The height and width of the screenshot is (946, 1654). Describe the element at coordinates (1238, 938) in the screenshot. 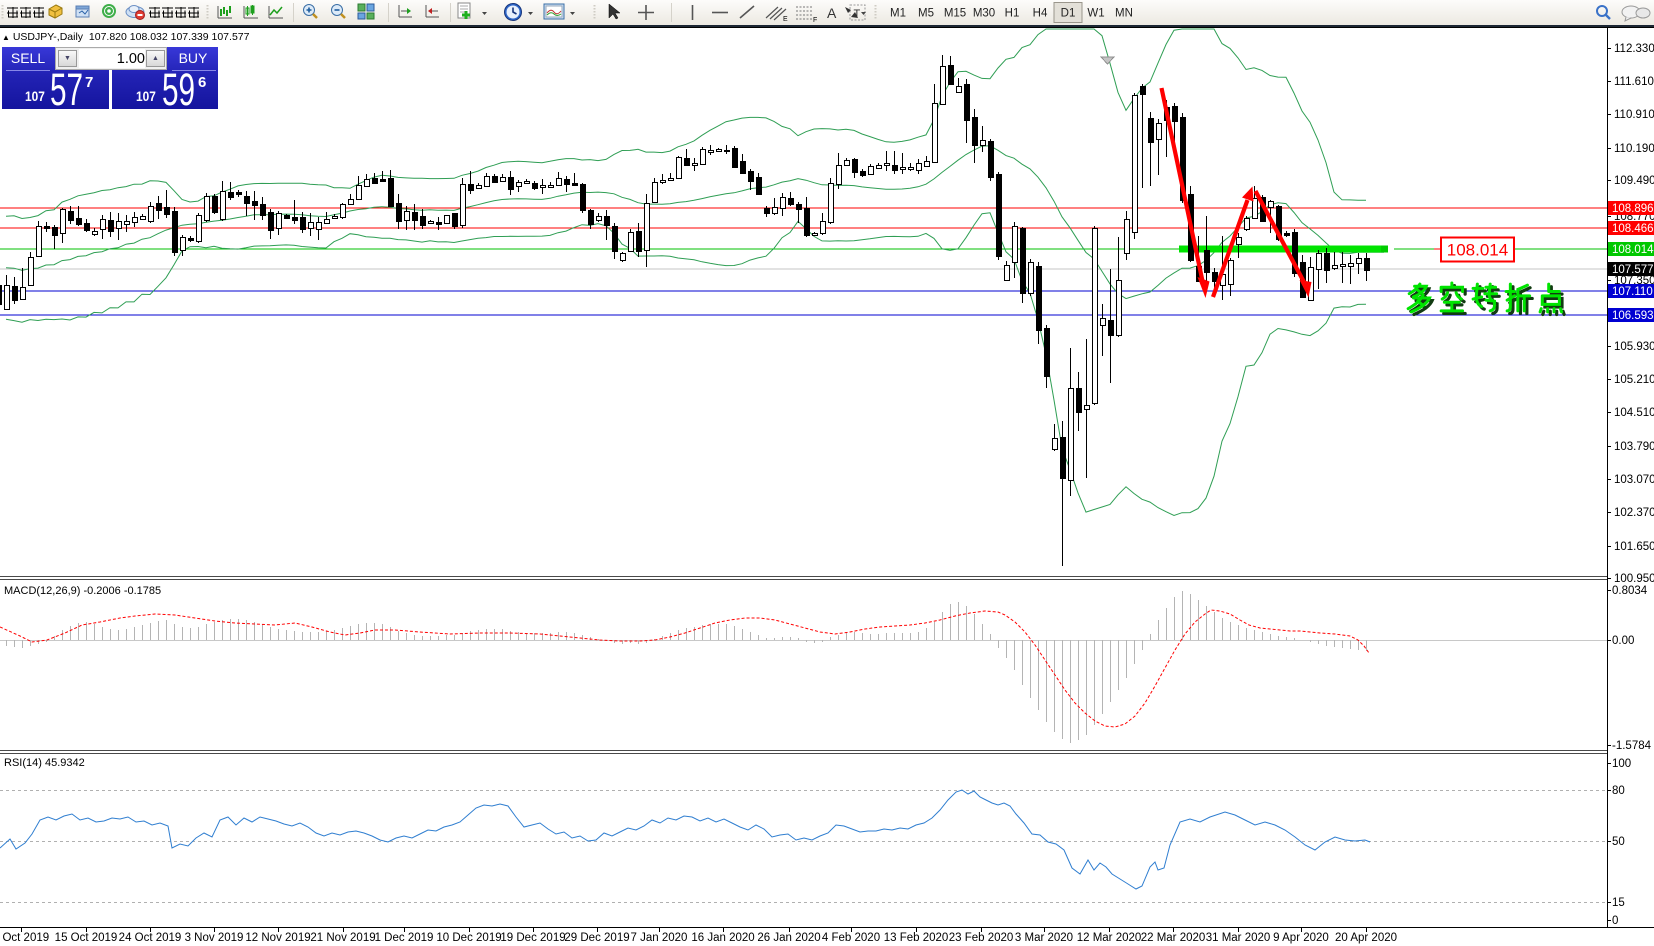

I see `svg-text: 31 Mar 2020` at that location.